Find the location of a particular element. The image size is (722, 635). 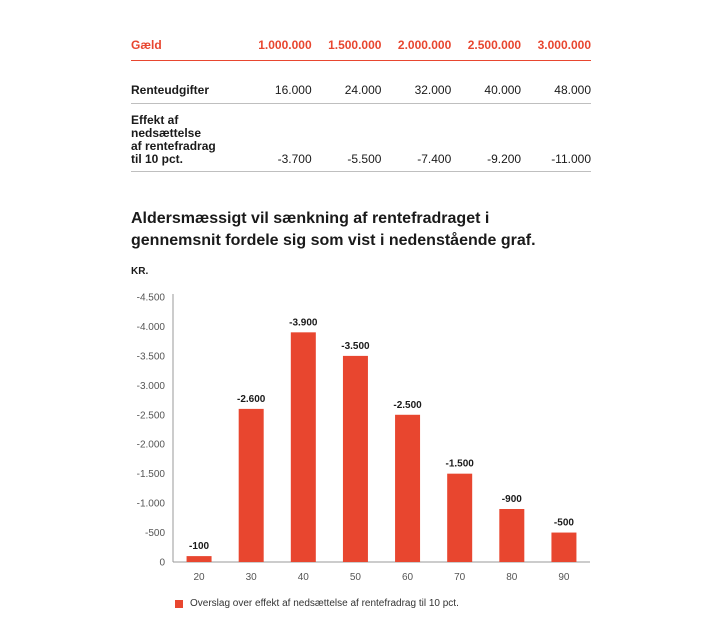

data-label: -2.600 is located at coordinates (251, 399).